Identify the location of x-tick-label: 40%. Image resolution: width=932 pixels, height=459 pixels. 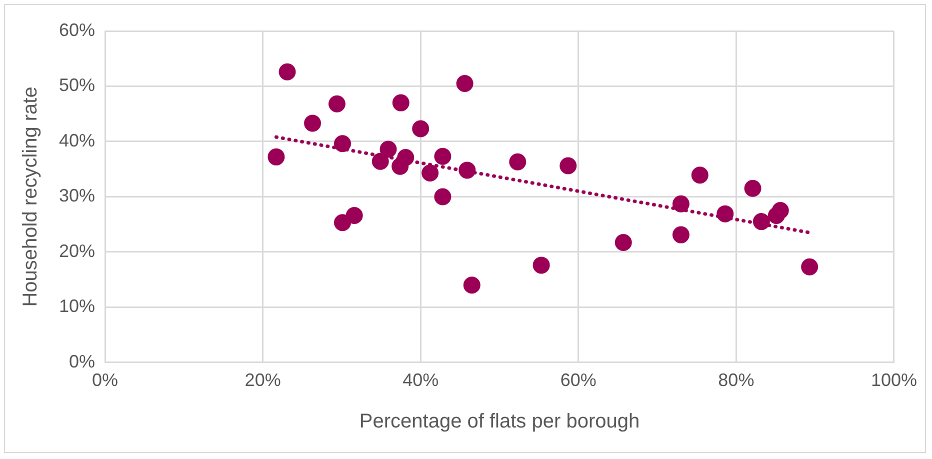
(420, 380).